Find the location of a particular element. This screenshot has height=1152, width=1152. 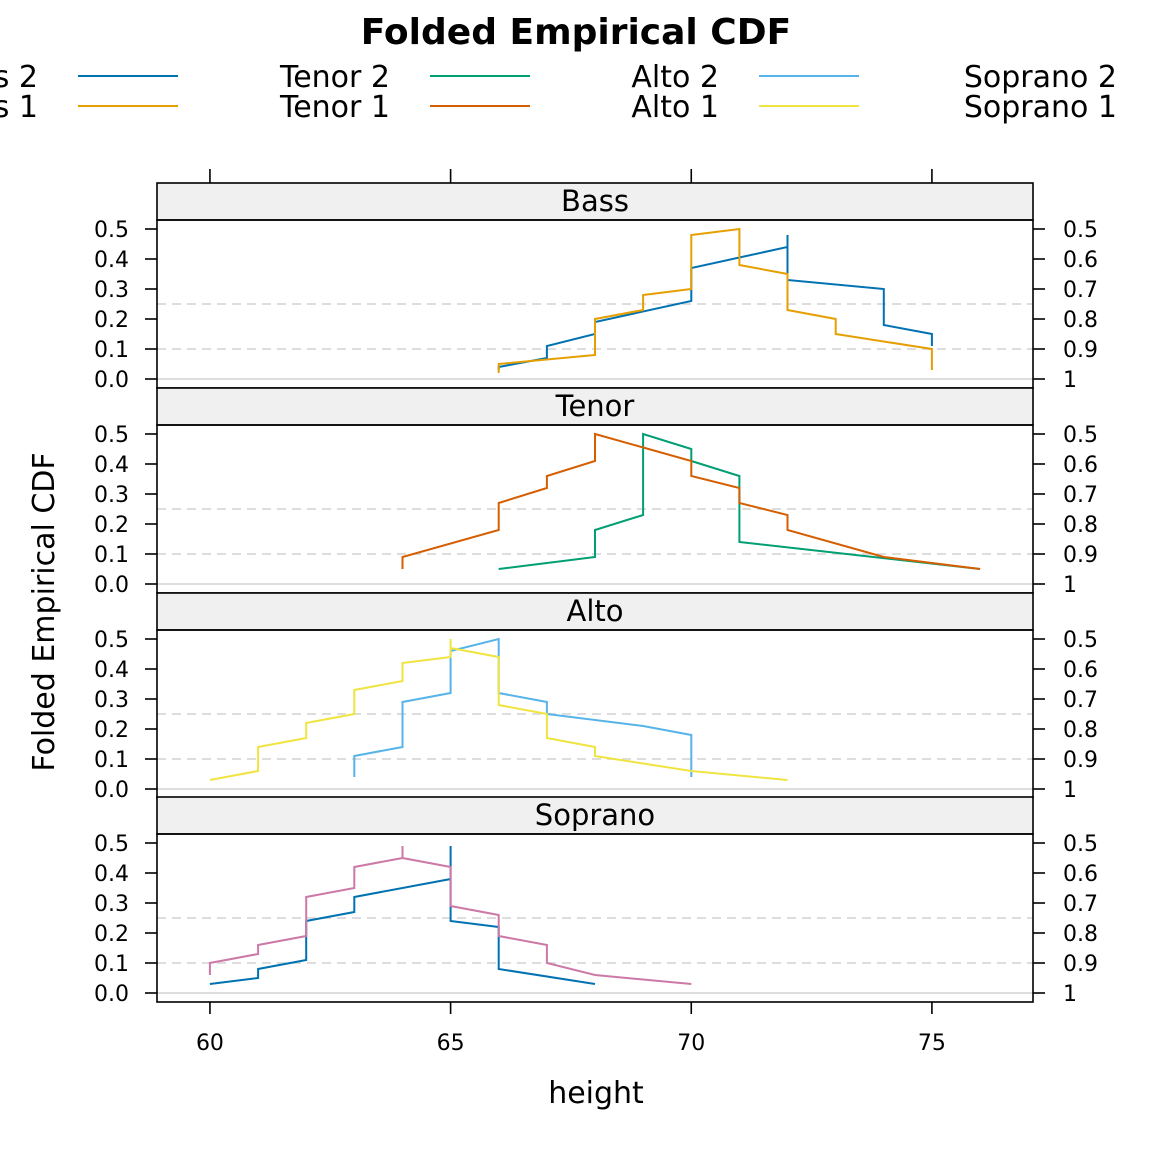

chart-title: Folded Empirical CDF is located at coordinates (576, 32).